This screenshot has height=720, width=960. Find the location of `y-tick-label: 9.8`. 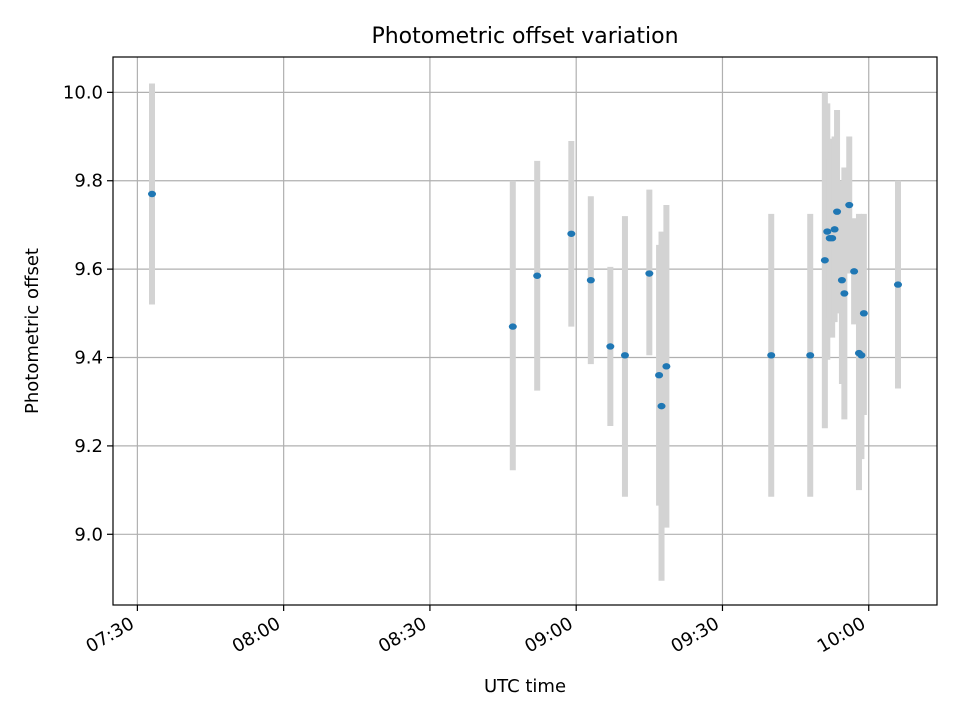

y-tick-label: 9.8 is located at coordinates (88, 181).